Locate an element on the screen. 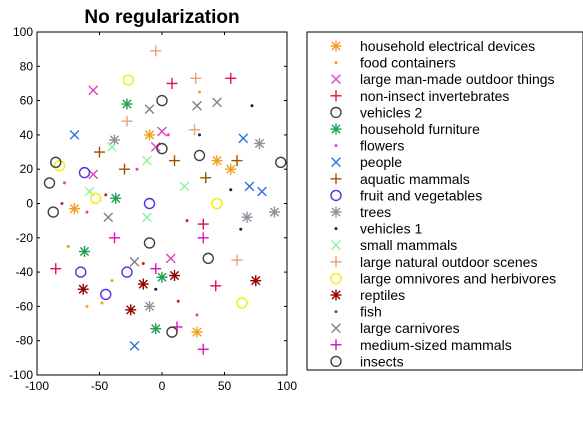 This screenshot has height=421, width=583. legend-label: fish is located at coordinates (371, 312).